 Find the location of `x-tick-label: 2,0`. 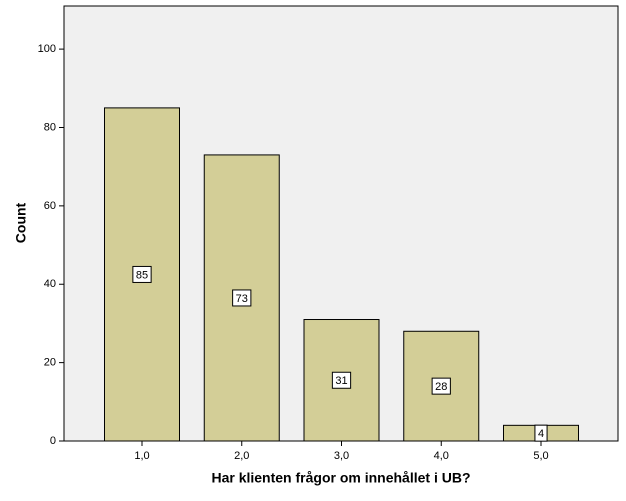

x-tick-label: 2,0 is located at coordinates (241, 456).